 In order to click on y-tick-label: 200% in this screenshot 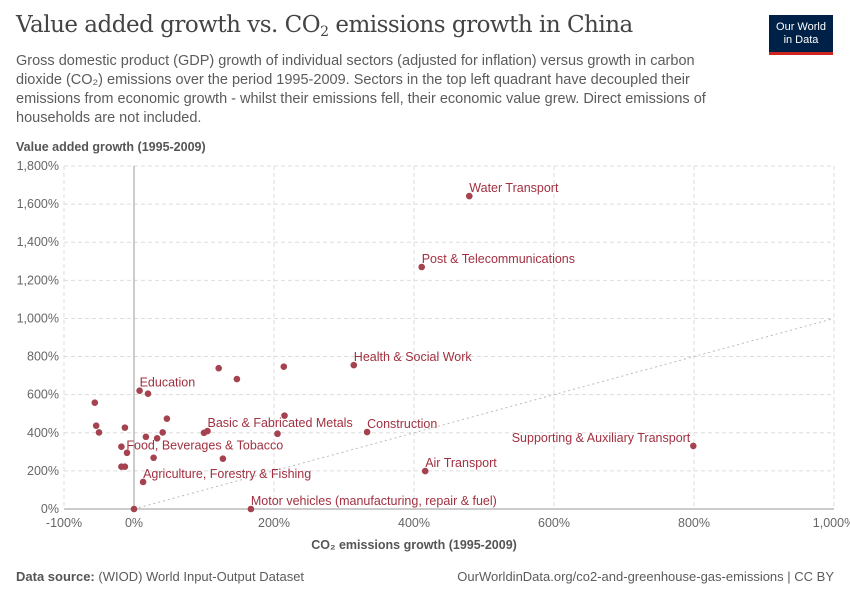, I will do `click(43, 471)`.